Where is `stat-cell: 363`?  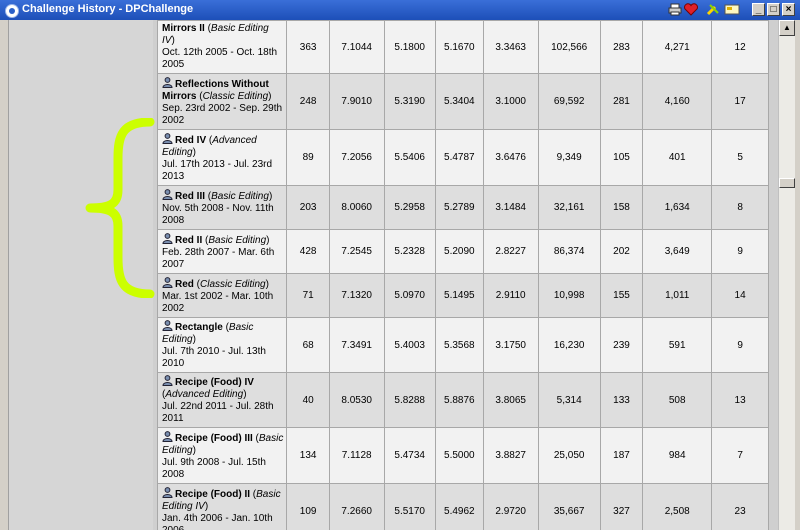
stat-cell: 363 is located at coordinates (308, 47).